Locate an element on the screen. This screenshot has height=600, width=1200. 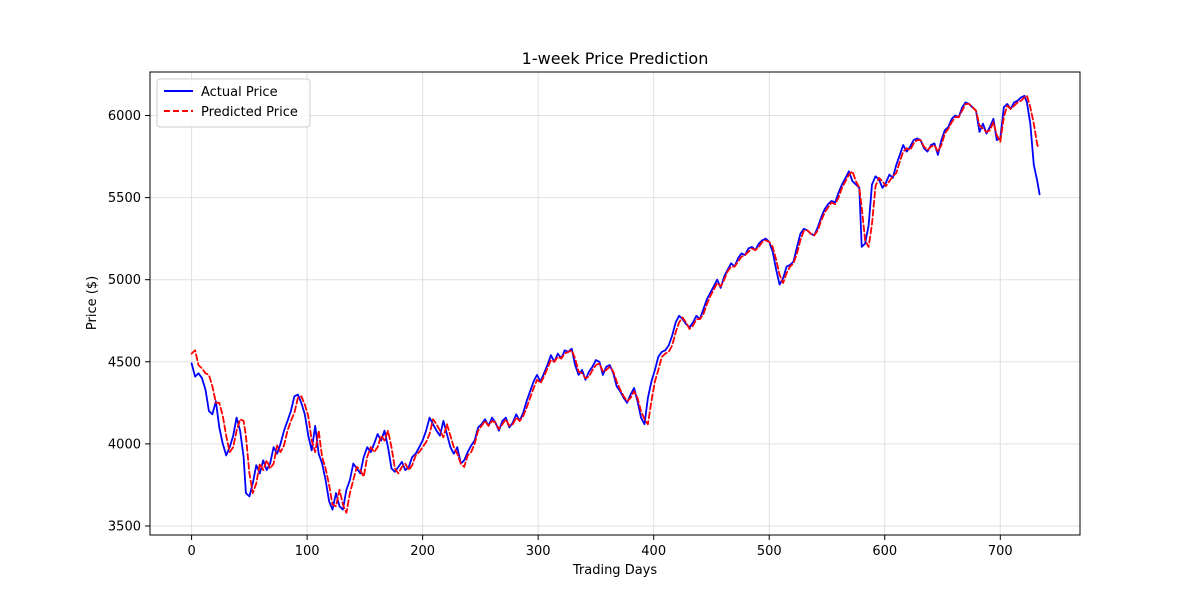
x-tick-label: 700 is located at coordinates (1000, 551).